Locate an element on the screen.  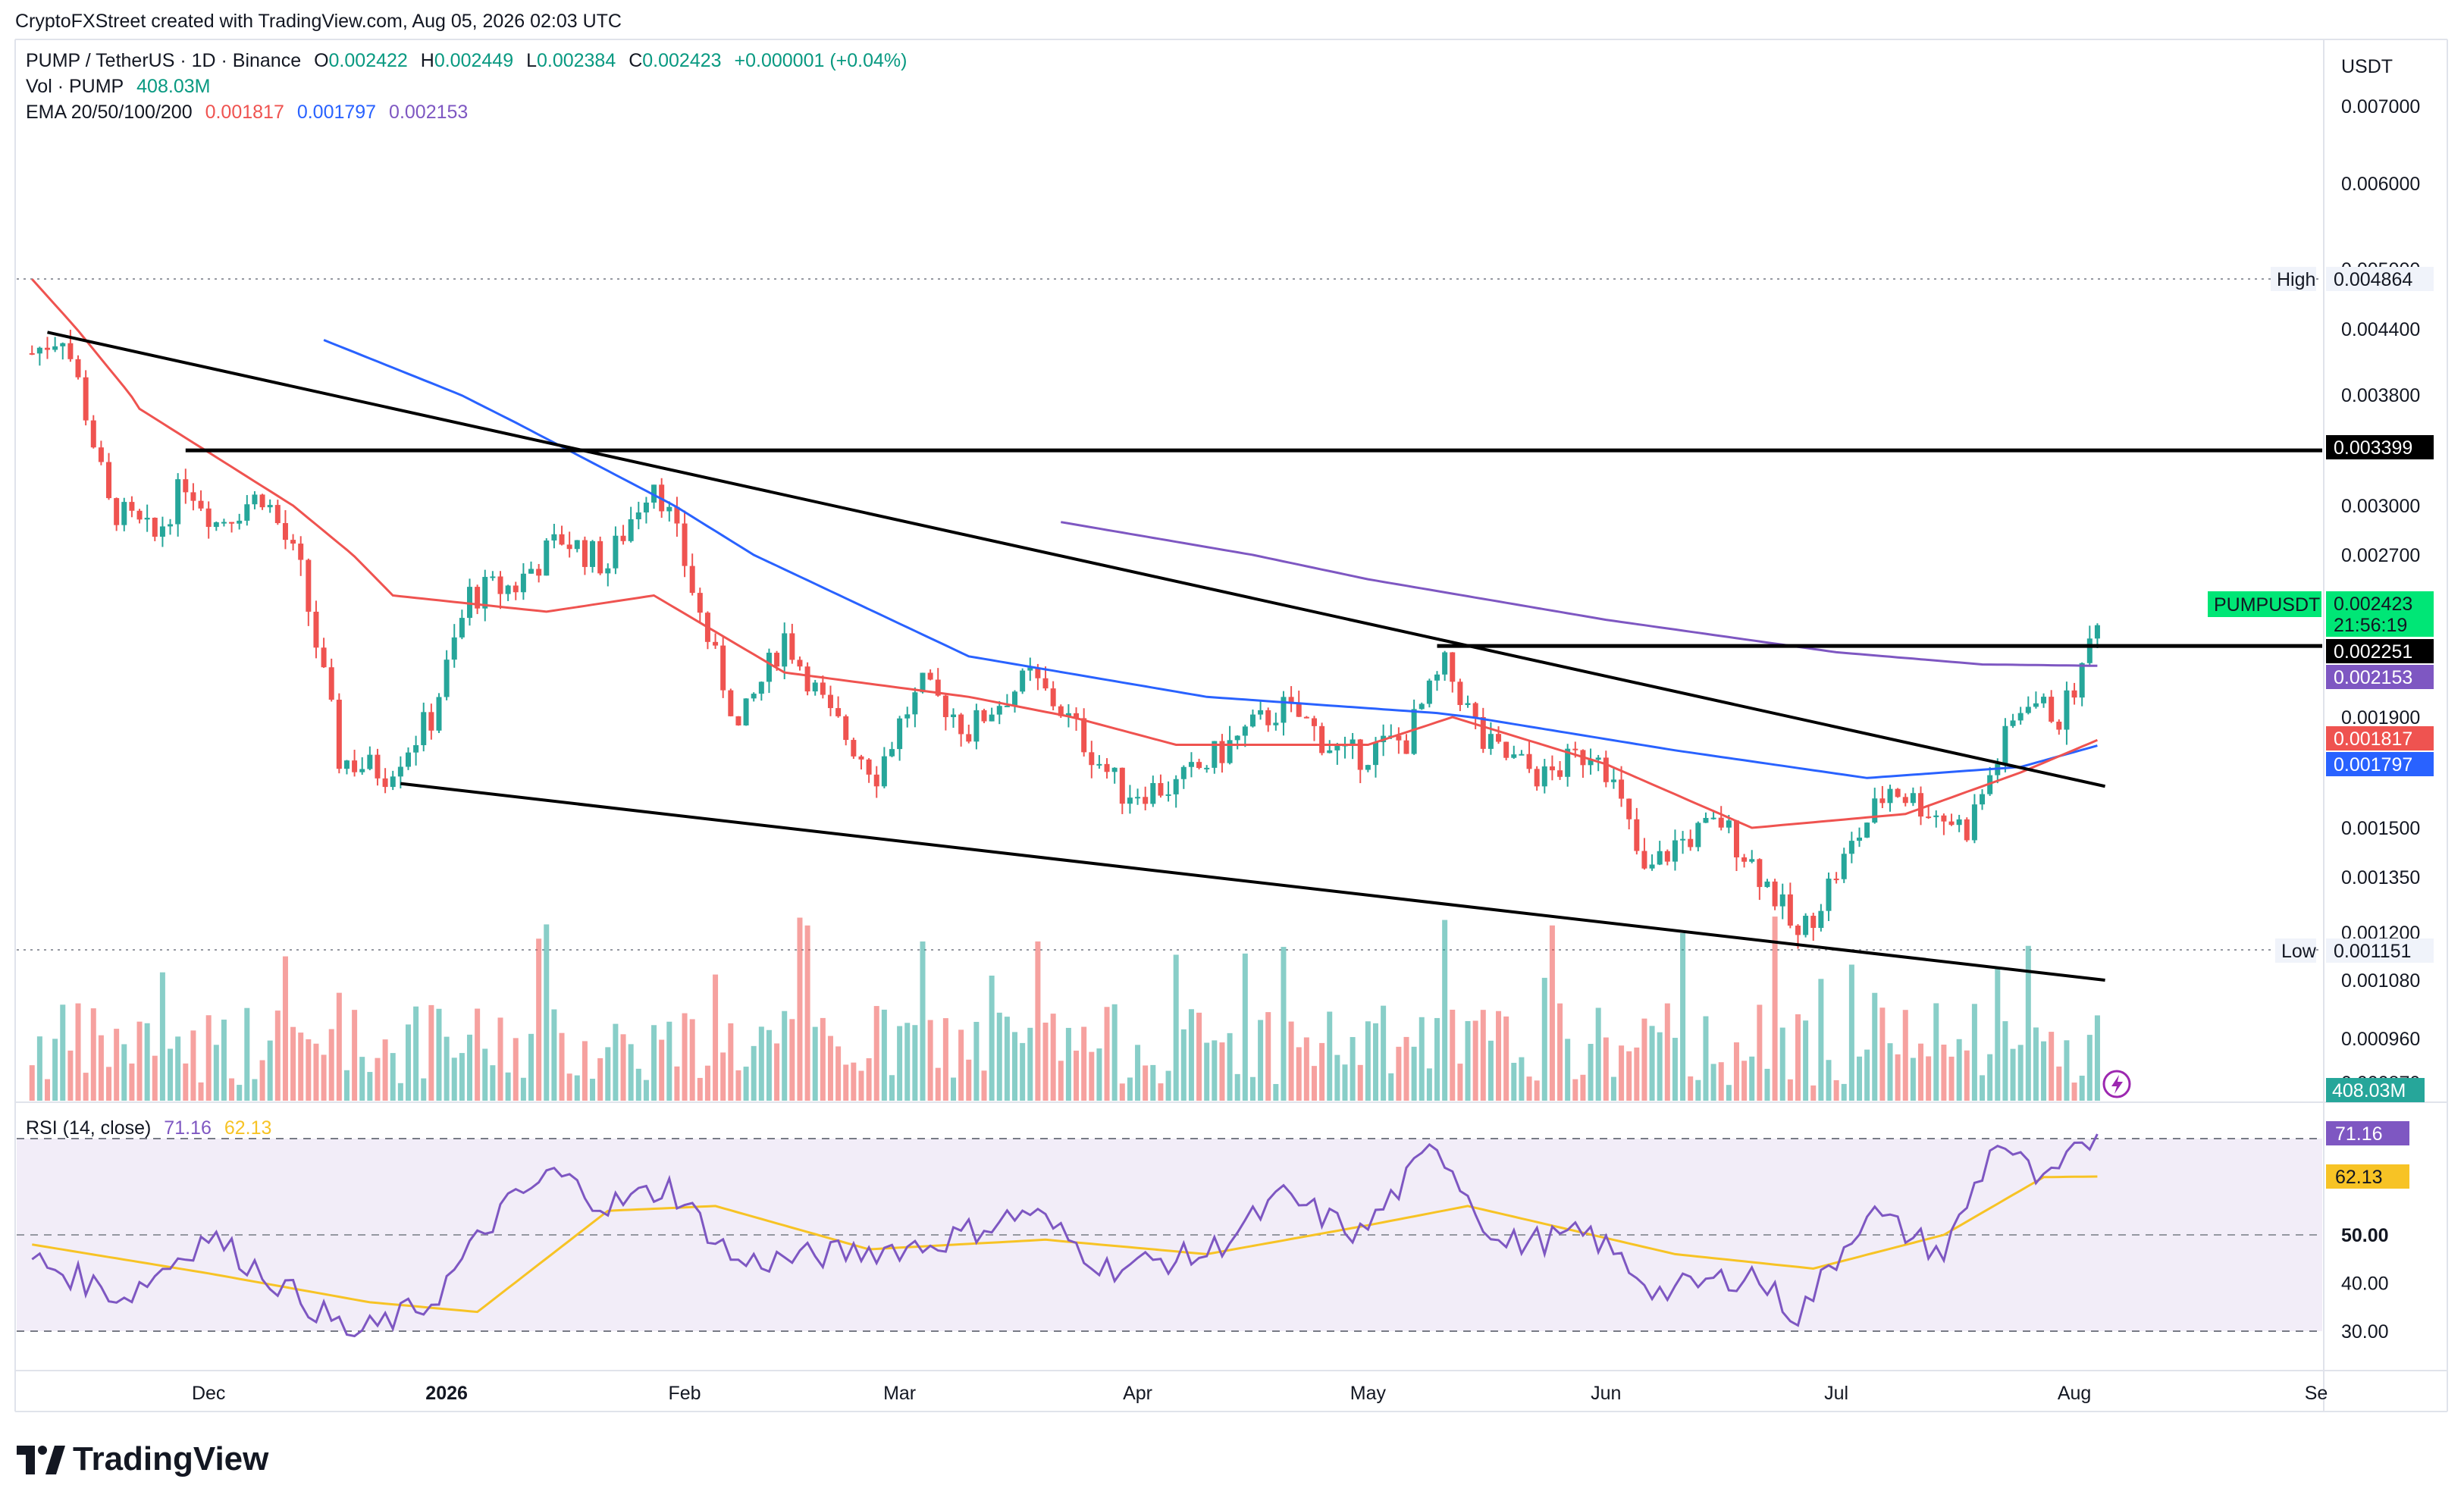
ohlc-open: O0.002422 is located at coordinates (361, 60).